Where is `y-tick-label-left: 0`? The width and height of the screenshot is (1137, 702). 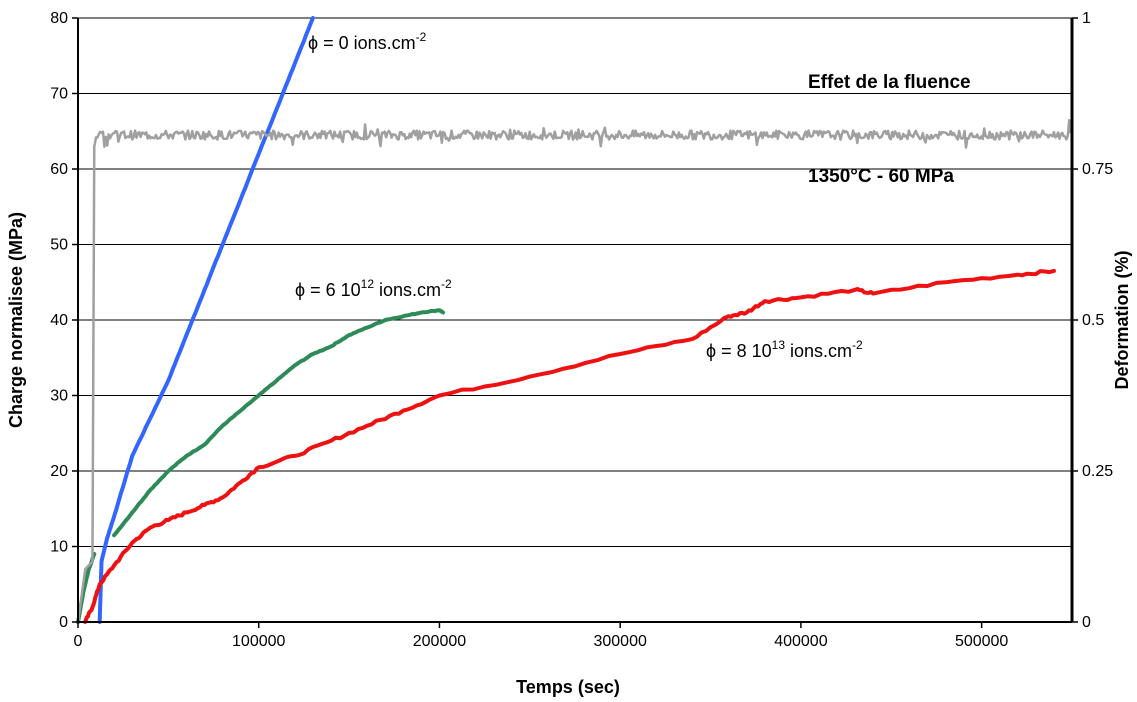 y-tick-label-left: 0 is located at coordinates (63, 622).